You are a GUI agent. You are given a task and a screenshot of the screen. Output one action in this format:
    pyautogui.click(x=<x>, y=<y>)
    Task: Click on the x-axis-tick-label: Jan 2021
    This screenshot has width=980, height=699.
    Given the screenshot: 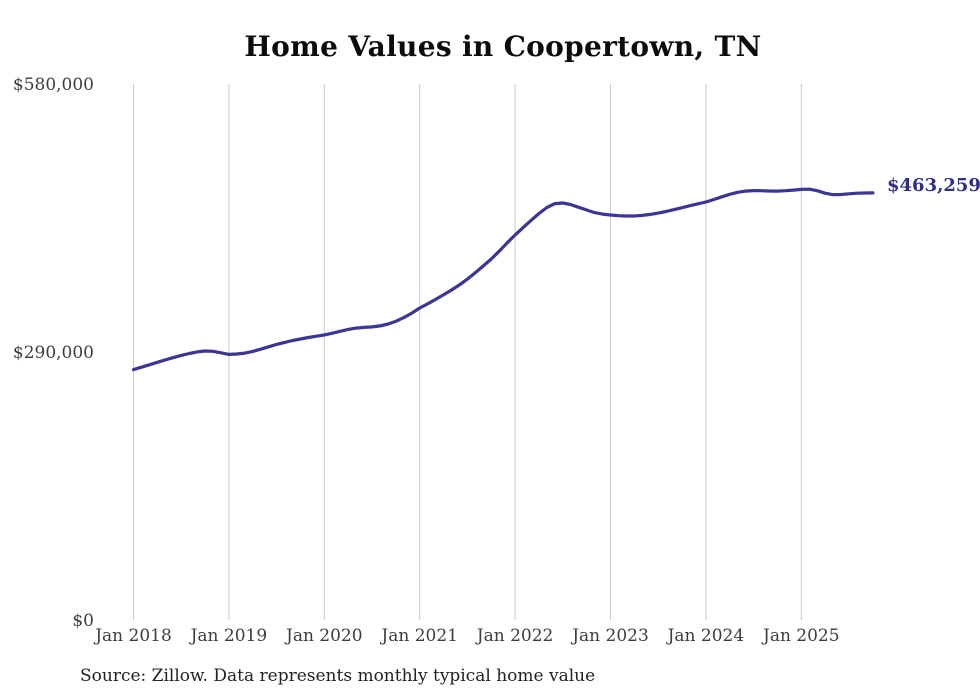 What is the action you would take?
    pyautogui.click(x=419, y=636)
    